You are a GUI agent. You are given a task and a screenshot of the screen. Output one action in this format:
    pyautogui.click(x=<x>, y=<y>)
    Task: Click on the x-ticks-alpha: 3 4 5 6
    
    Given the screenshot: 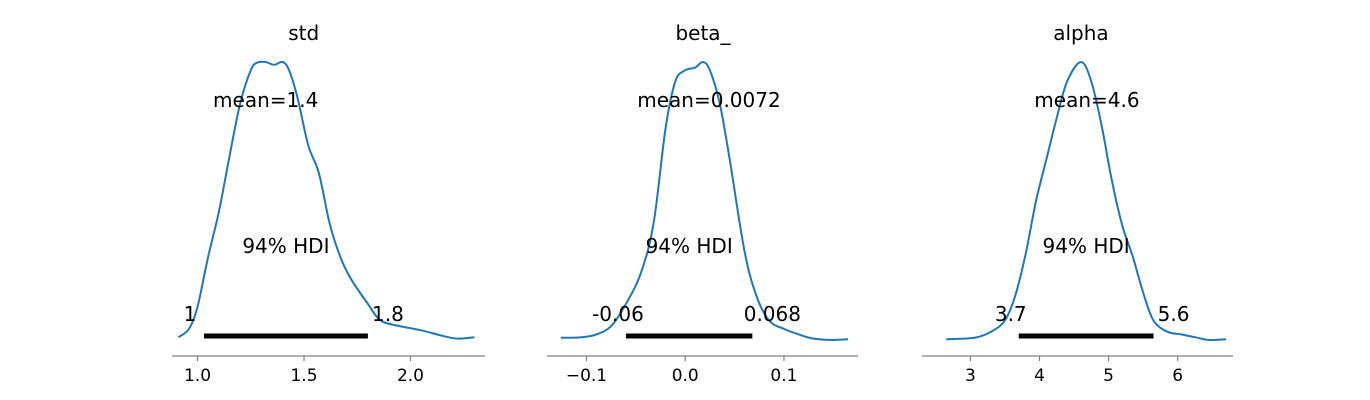 What is the action you would take?
    pyautogui.click(x=1074, y=371)
    